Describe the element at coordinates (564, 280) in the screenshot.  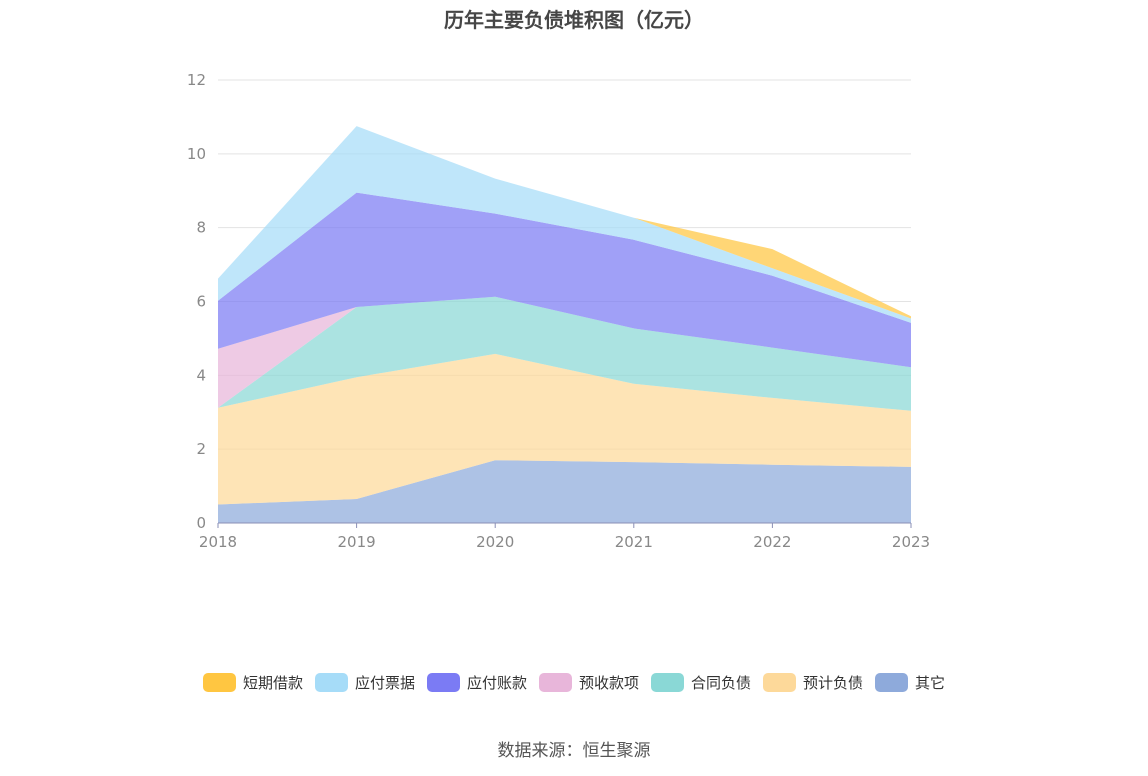
I see `area-应付账款` at that location.